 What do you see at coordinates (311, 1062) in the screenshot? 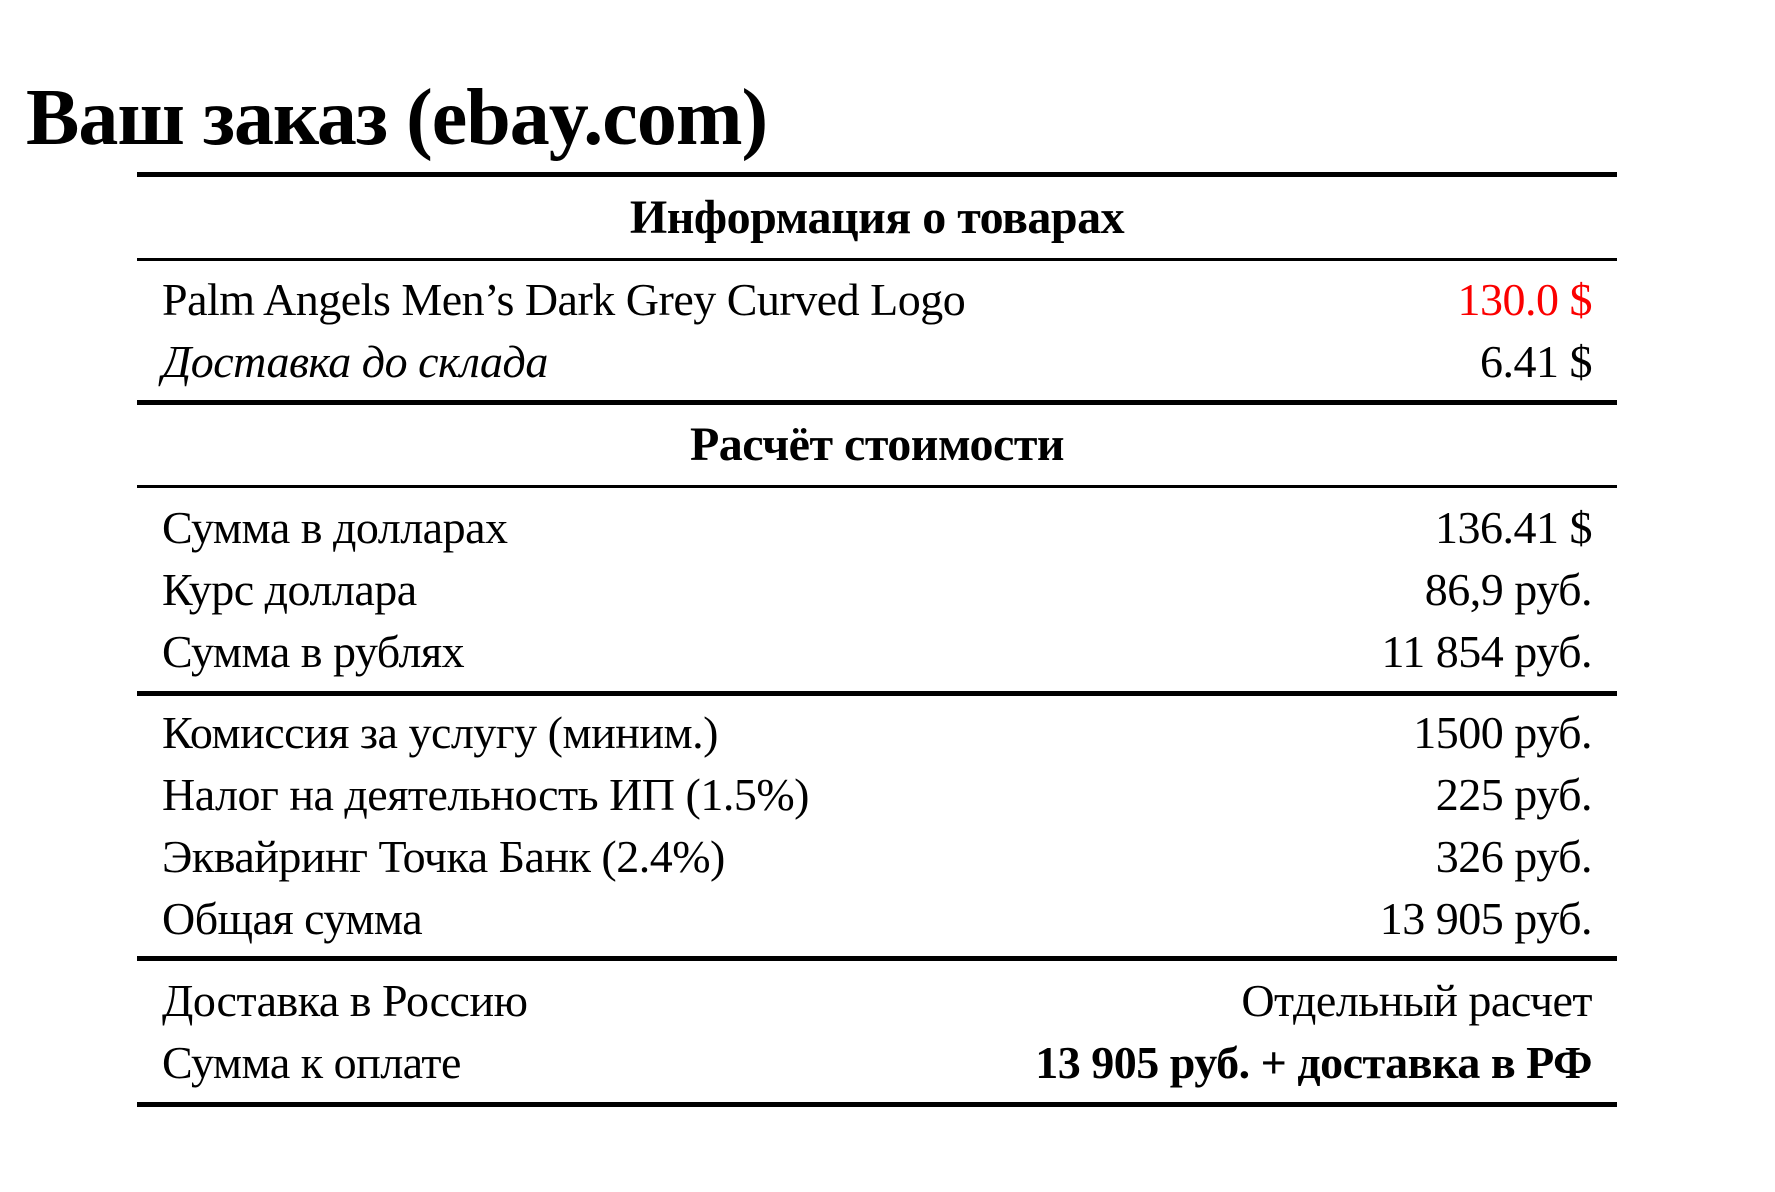
I see `total-label: Сумма к оплате` at bounding box center [311, 1062].